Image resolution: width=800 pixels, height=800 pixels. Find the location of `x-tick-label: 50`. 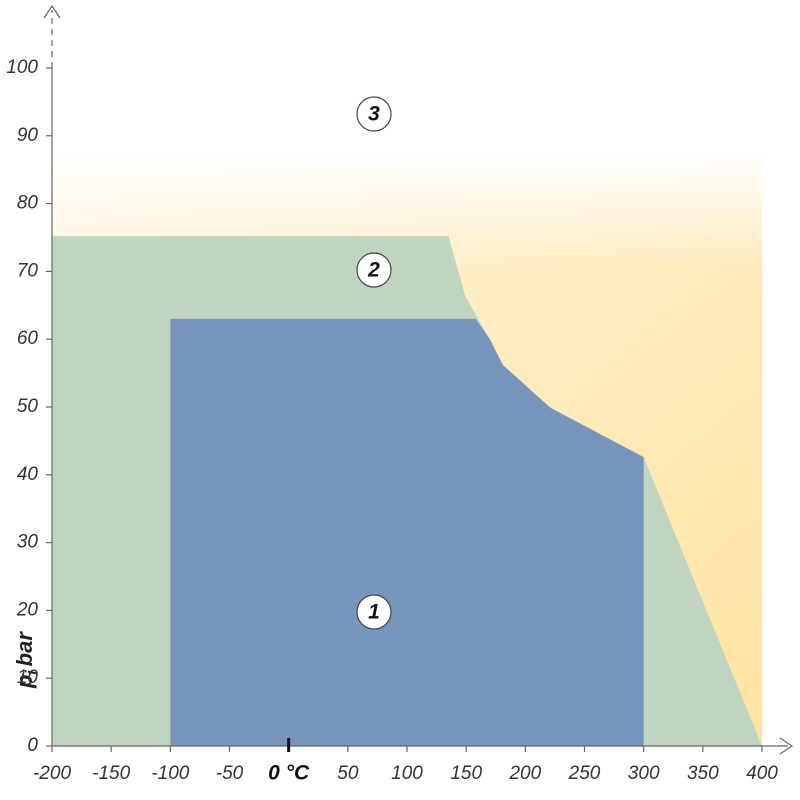

x-tick-label: 50 is located at coordinates (348, 773).